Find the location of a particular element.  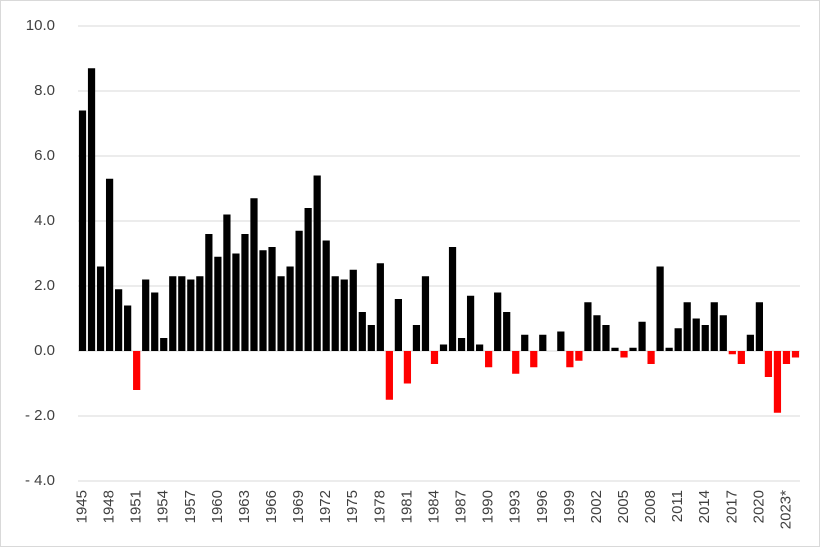

x-tick-label: 1951 is located at coordinates (136, 506).